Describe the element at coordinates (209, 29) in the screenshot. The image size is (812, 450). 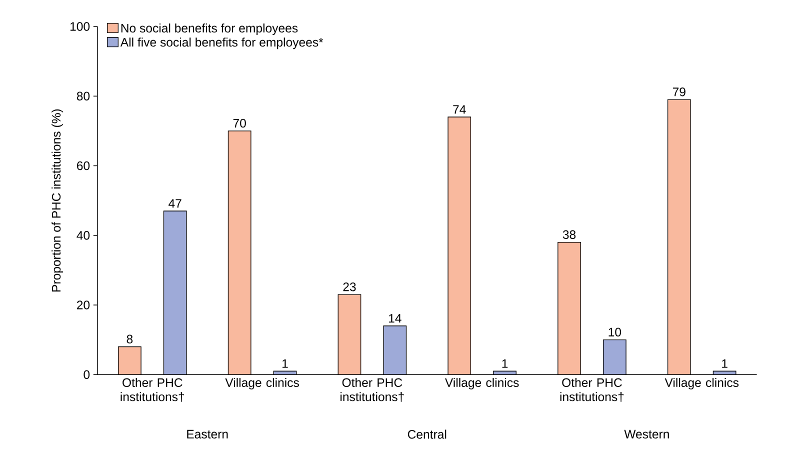
I see `legend-label: No social benefits for employees` at that location.